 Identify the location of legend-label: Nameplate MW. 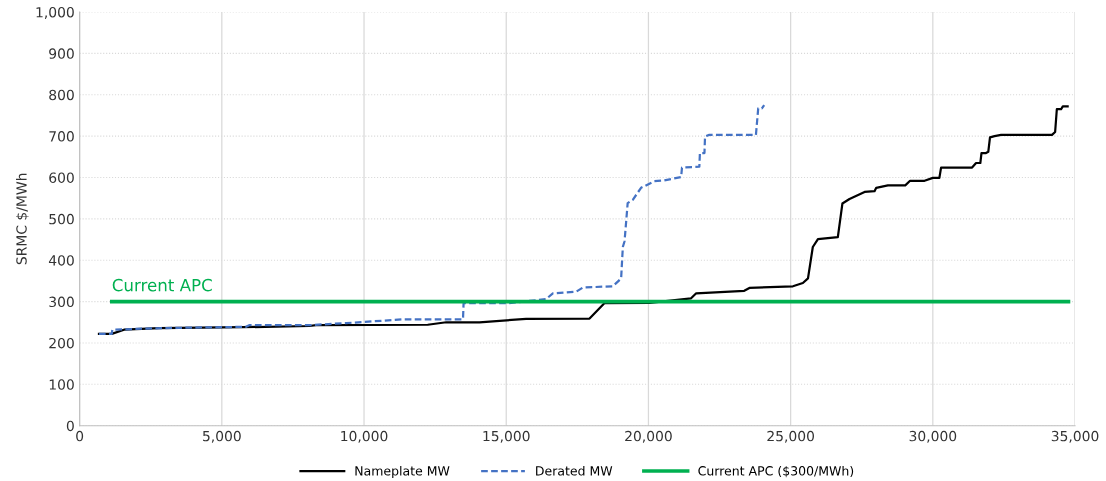
(402, 471).